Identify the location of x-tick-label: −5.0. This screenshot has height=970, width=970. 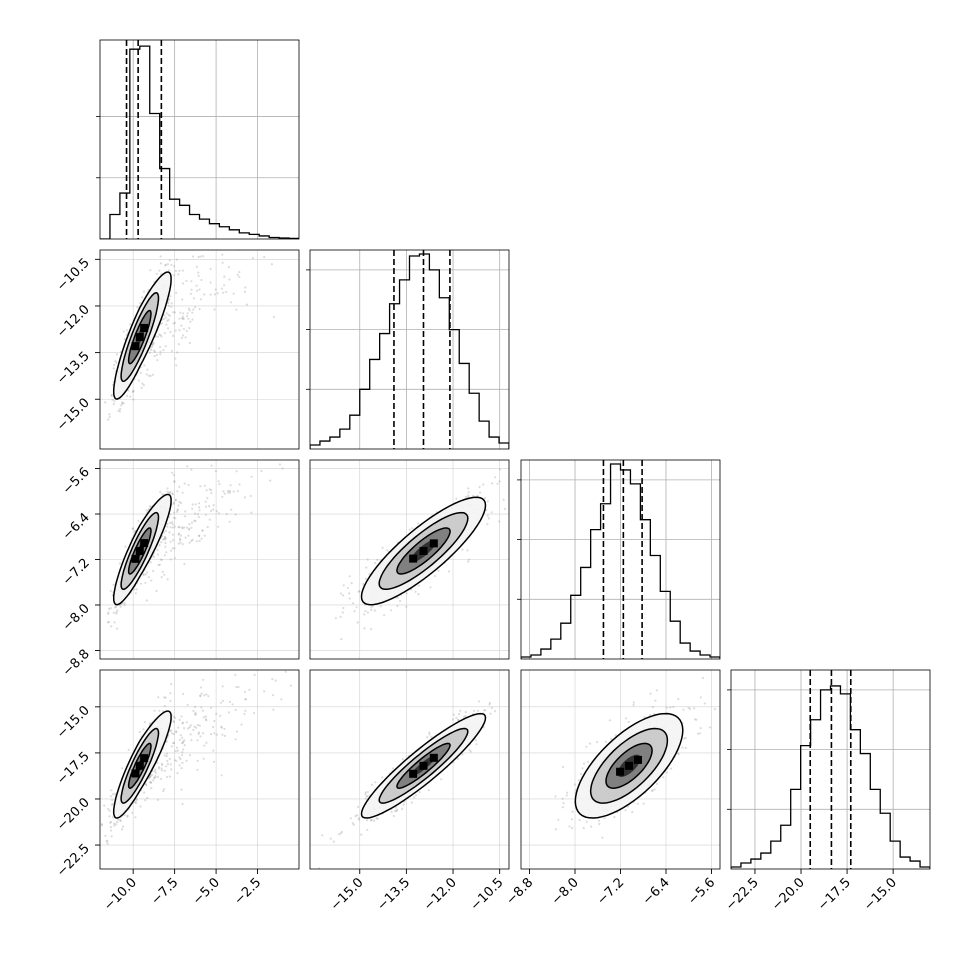
(206, 891).